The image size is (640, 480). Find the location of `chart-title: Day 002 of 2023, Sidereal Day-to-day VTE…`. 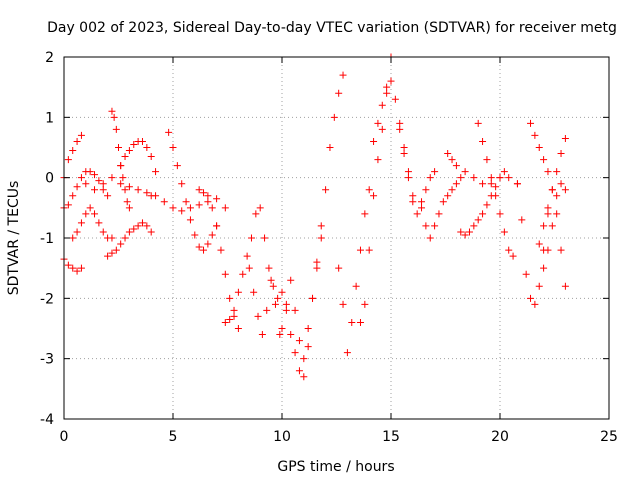

chart-title: Day 002 of 2023, Sidereal Day-to-day VTE… is located at coordinates (332, 28).